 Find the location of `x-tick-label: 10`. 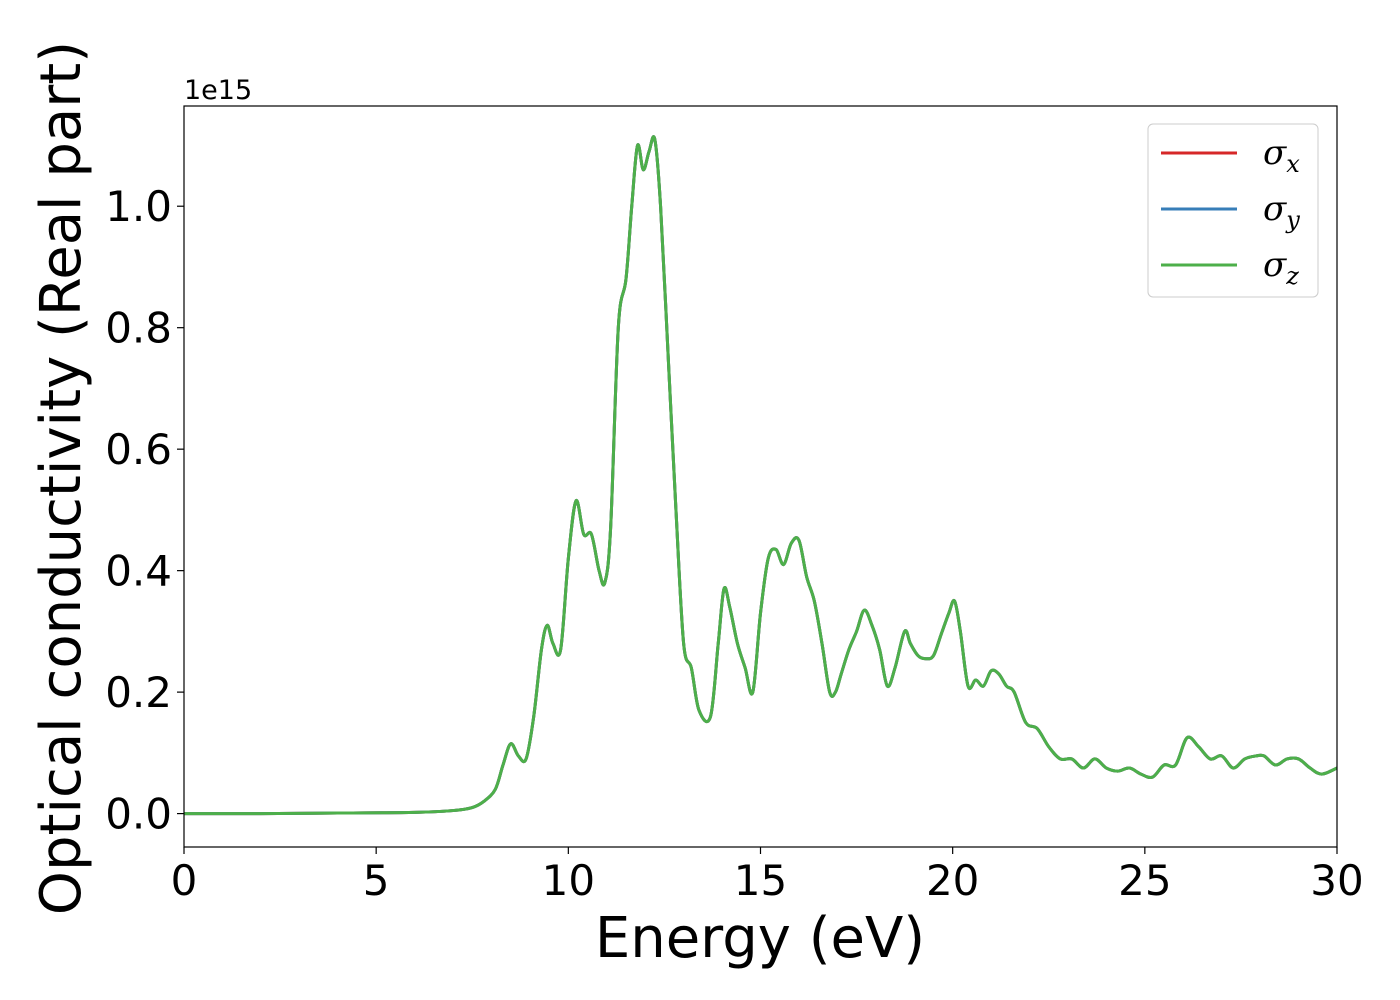

x-tick-label: 10 is located at coordinates (568, 880).